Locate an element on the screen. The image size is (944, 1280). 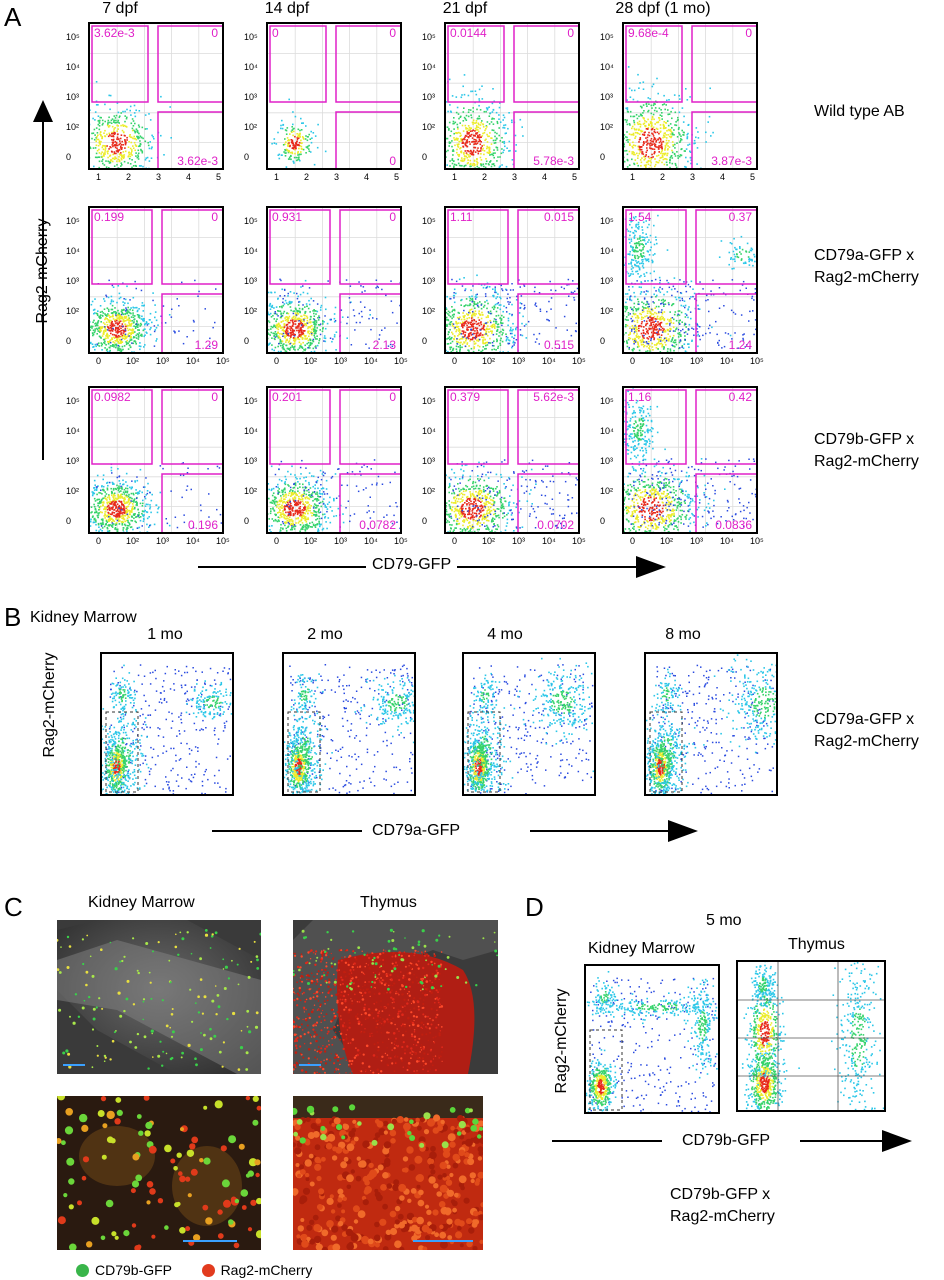
gate-percent-upper-left: 0.931 is located at coordinates (287, 217).